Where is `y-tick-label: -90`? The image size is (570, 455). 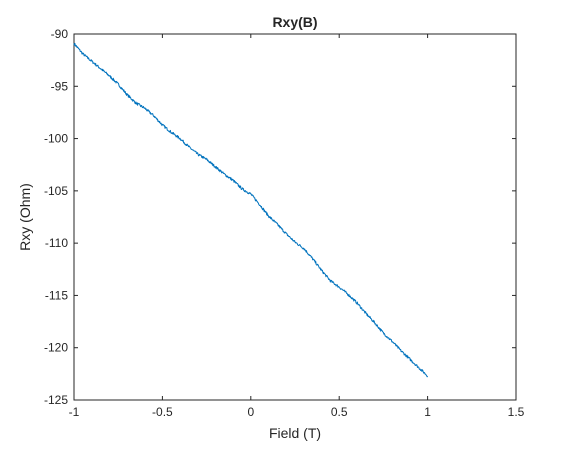 y-tick-label: -90 is located at coordinates (60, 34).